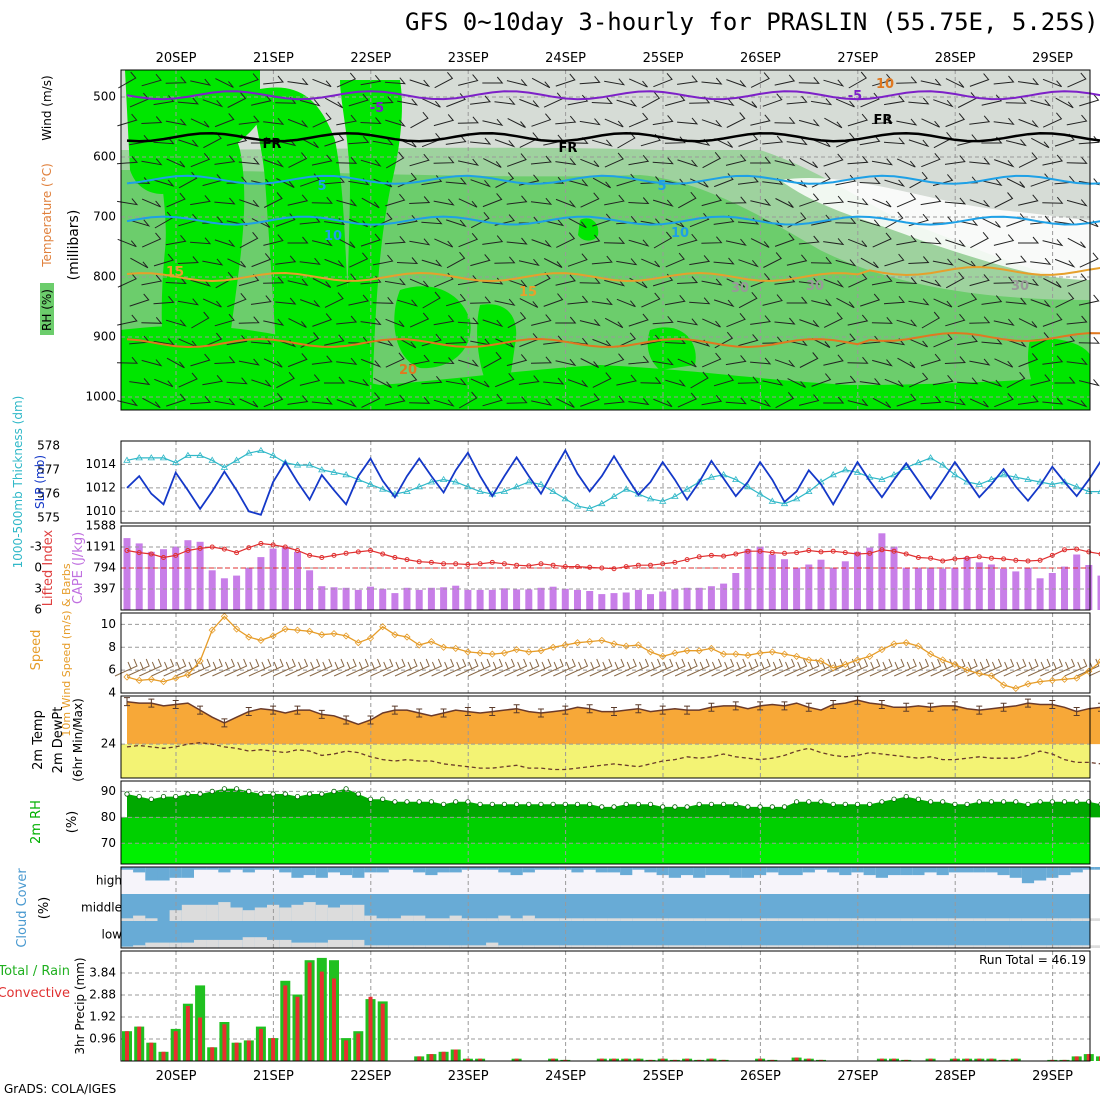  Describe the element at coordinates (40, 482) in the screenshot. I see `slp-axis-label: SLP (mb)` at that location.